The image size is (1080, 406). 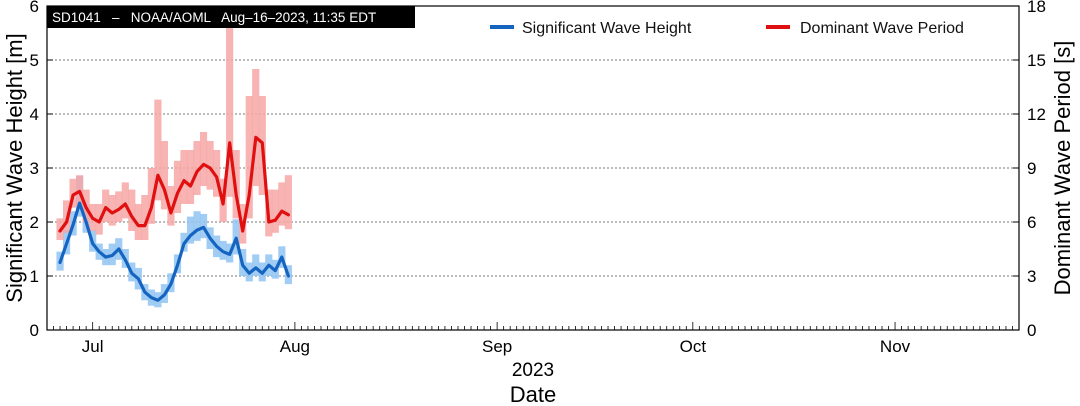 What do you see at coordinates (882, 28) in the screenshot?
I see `legend-label-wave-period: Dominant Wave Period` at bounding box center [882, 28].